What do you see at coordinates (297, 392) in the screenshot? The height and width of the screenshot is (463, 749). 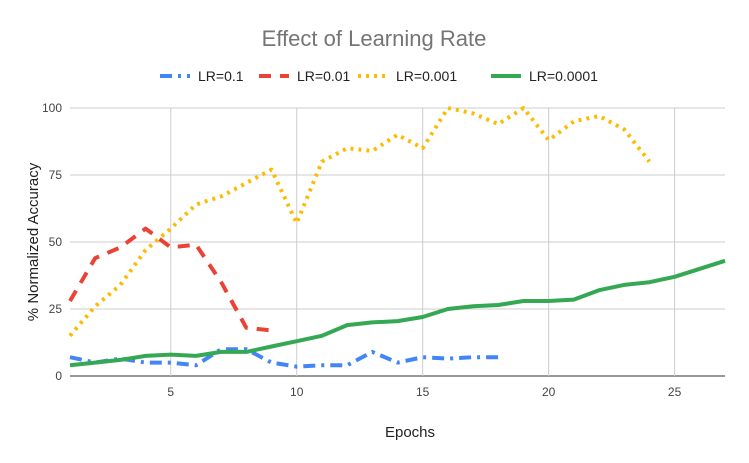 I see `x-tick-label: 10` at bounding box center [297, 392].